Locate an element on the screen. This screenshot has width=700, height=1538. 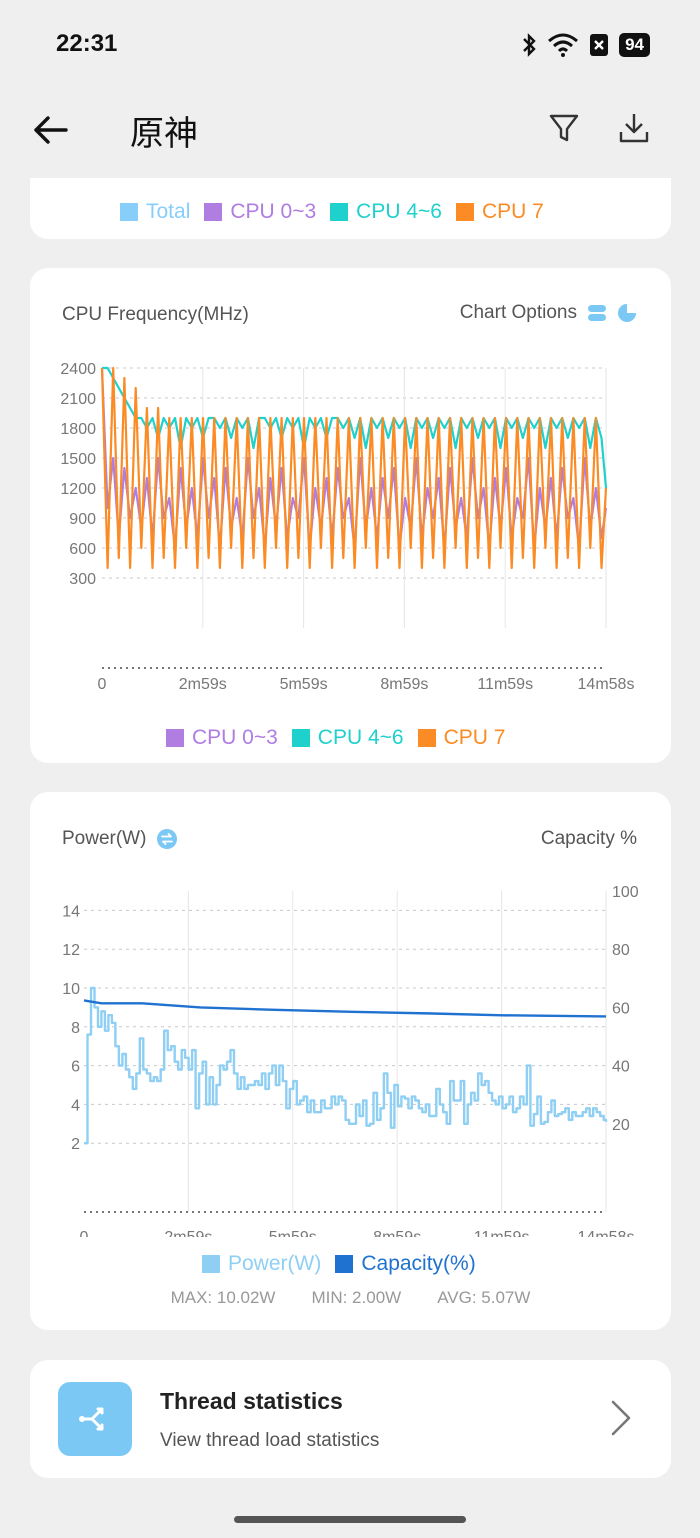
y-tick-label: 1500 is located at coordinates (78, 459).